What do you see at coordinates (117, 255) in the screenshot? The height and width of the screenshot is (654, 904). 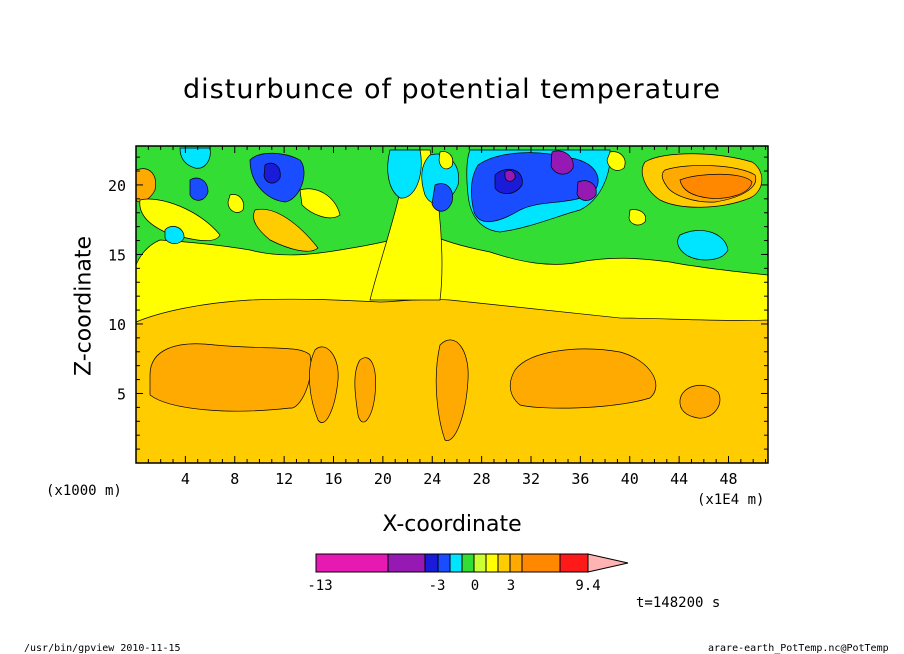 I see `y-tick-label: 15` at bounding box center [117, 255].